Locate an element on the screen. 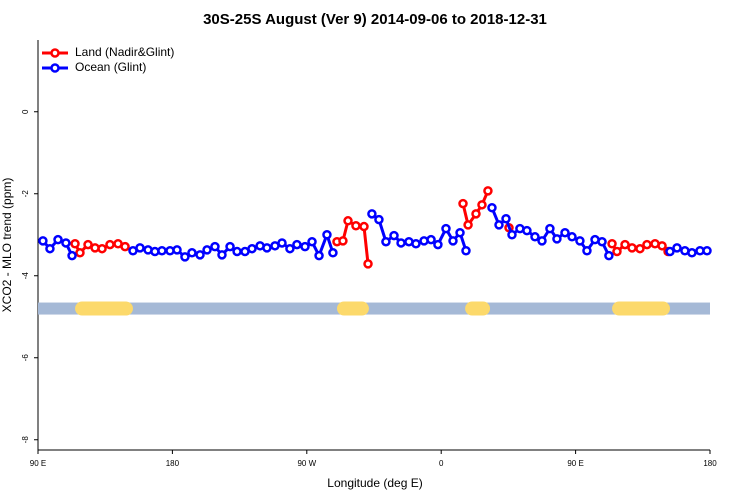 This screenshot has width=750, height=500. x-tick-label: 90 W is located at coordinates (306, 463).